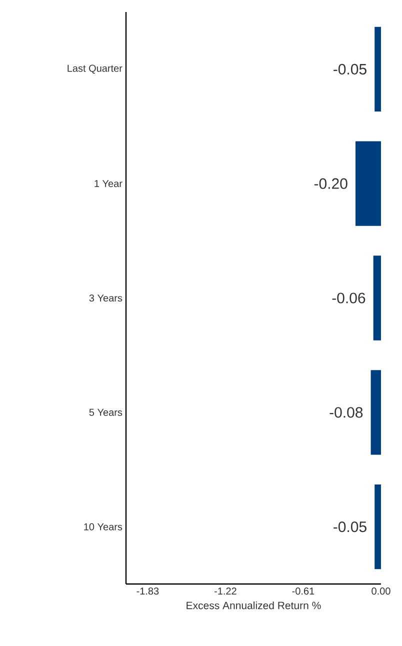 This screenshot has height=646, width=402. What do you see at coordinates (331, 183) in the screenshot?
I see `data-label: -0.20` at bounding box center [331, 183].